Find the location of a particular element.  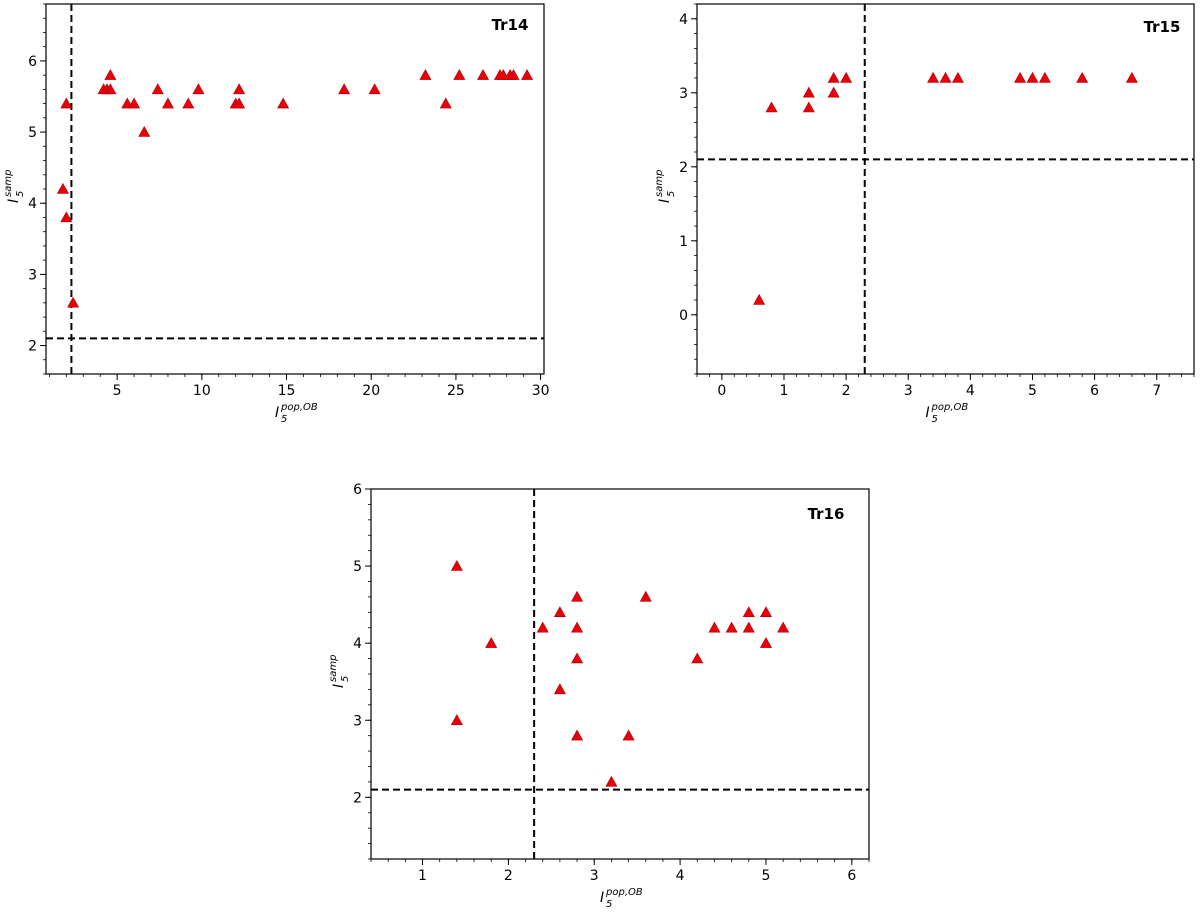

x-tick-label: 5 is located at coordinates (117, 391).